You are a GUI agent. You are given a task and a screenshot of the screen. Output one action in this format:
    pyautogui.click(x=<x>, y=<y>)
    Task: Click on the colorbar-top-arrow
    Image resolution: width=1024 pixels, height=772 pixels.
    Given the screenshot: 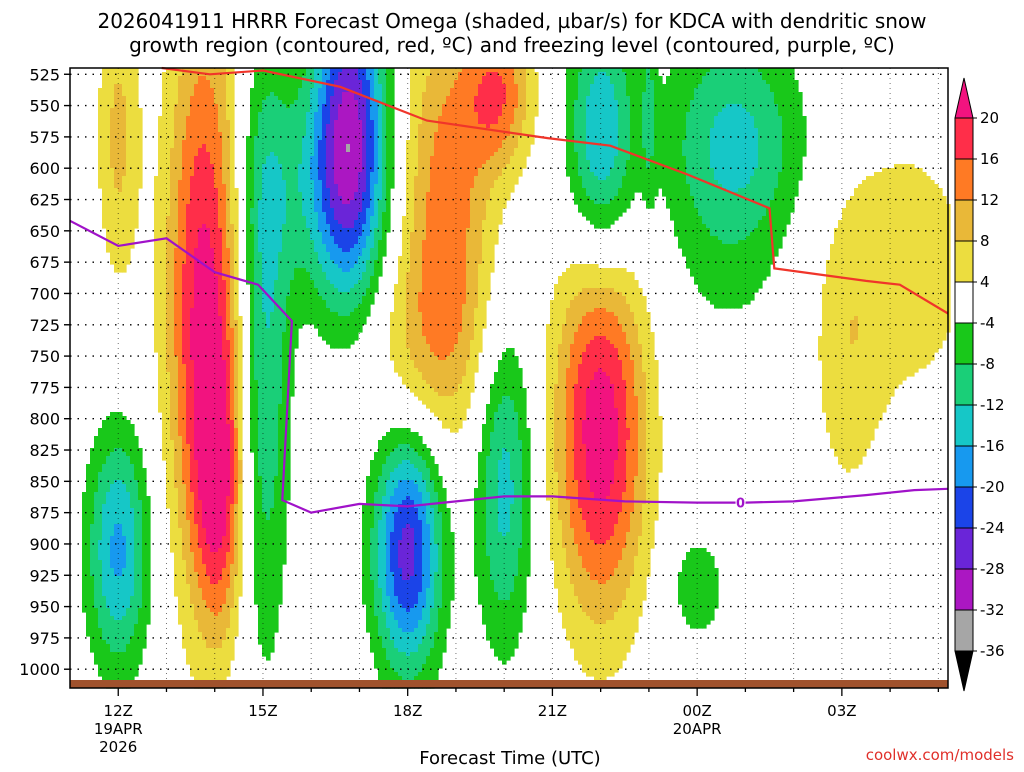 What is the action you would take?
    pyautogui.click(x=964, y=98)
    